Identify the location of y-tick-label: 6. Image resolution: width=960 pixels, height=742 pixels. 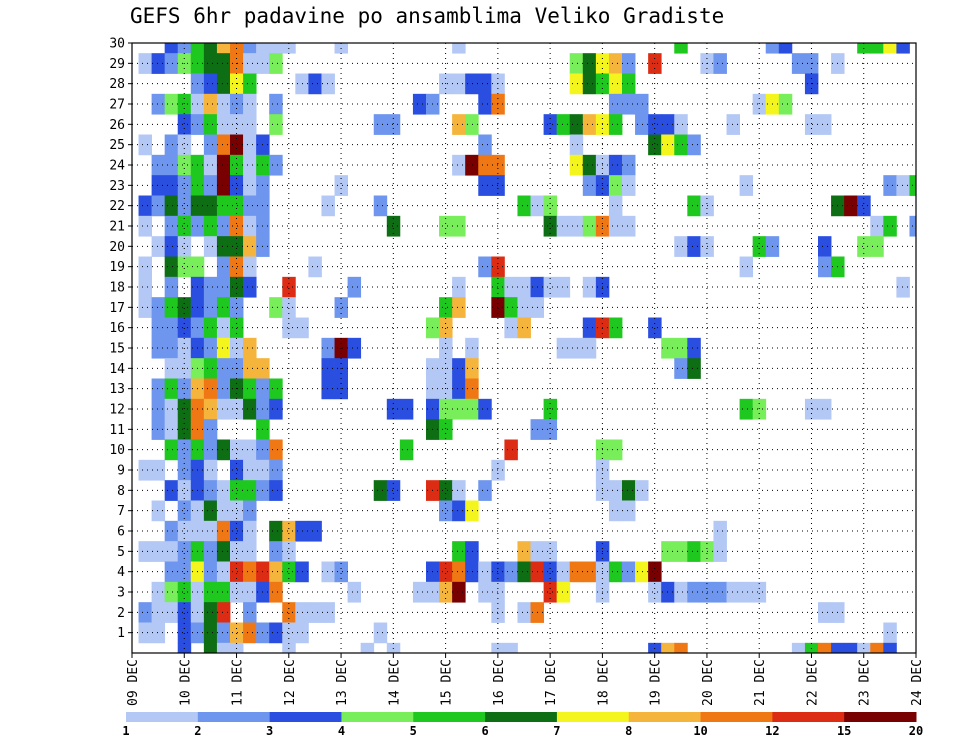
(121, 532).